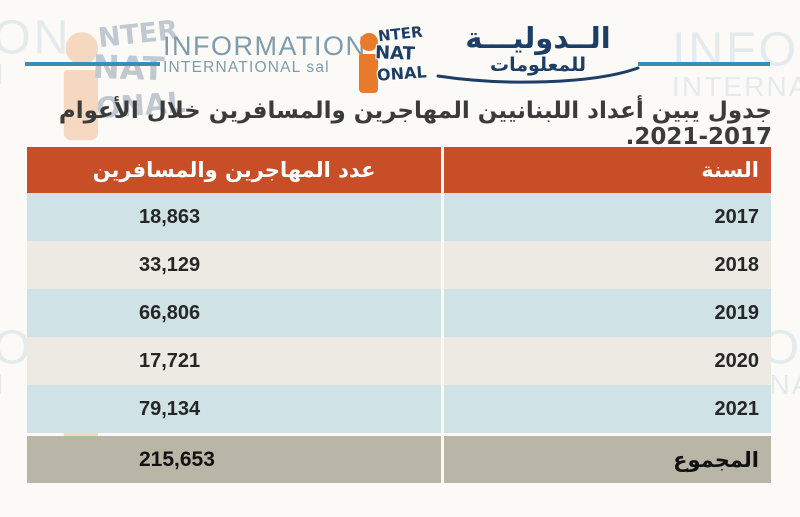  What do you see at coordinates (399, 409) in the screenshot?
I see `table-row: 79,134 2021` at bounding box center [399, 409].